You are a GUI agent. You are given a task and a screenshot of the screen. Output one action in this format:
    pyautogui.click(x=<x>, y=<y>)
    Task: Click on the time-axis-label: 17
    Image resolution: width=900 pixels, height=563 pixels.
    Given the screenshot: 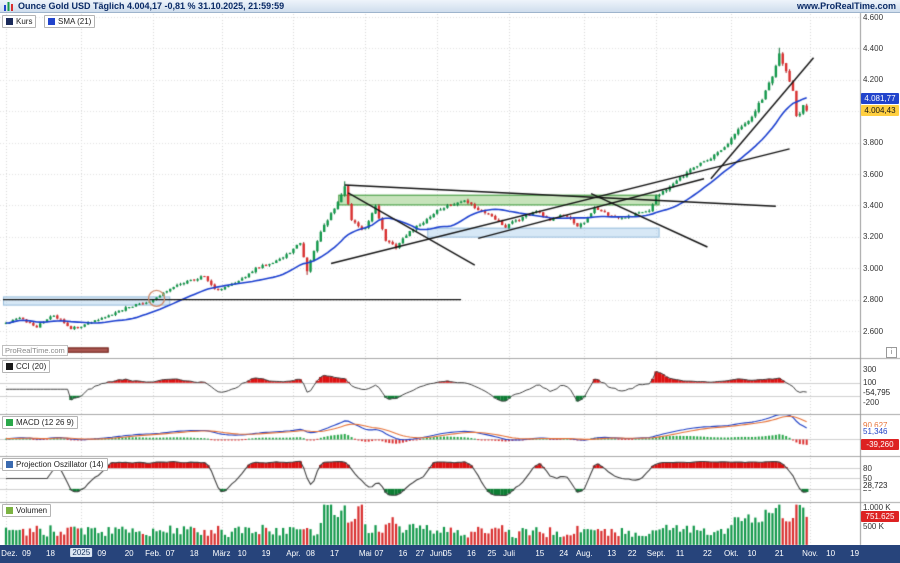 What is the action you would take?
    pyautogui.click(x=334, y=553)
    